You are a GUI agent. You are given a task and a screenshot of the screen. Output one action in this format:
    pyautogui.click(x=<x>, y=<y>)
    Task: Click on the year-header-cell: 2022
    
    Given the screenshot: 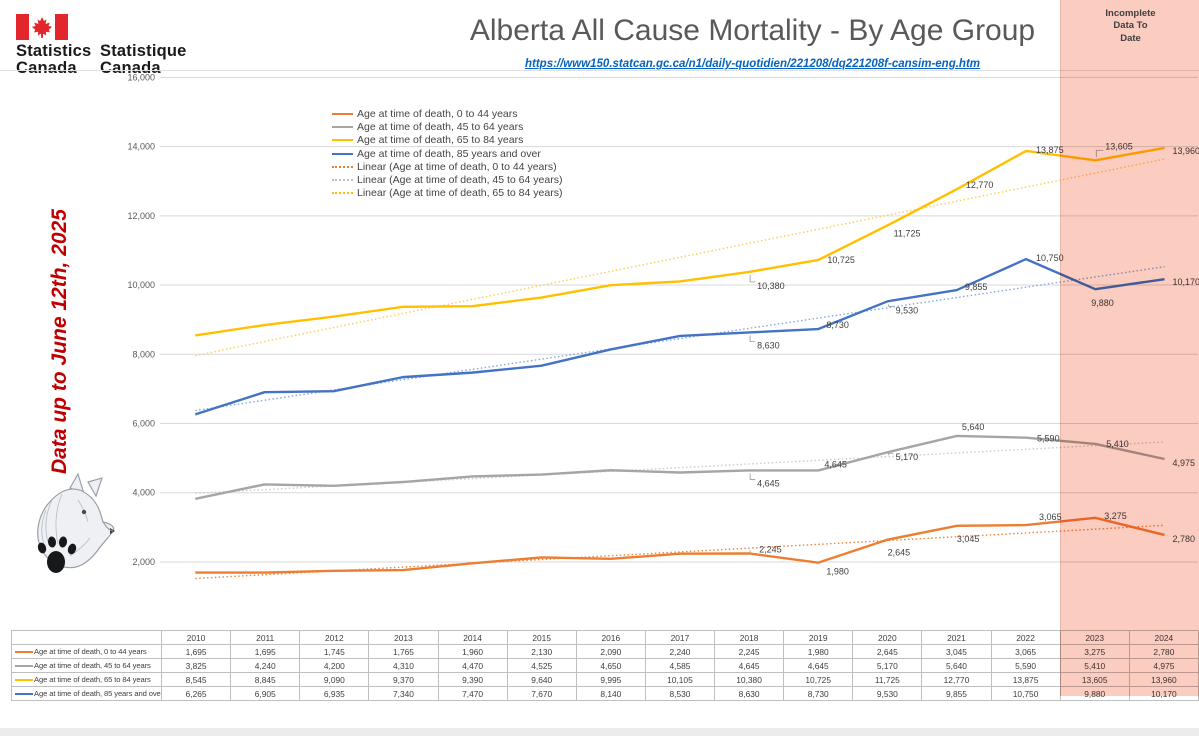 What is the action you would take?
    pyautogui.click(x=1025, y=637)
    